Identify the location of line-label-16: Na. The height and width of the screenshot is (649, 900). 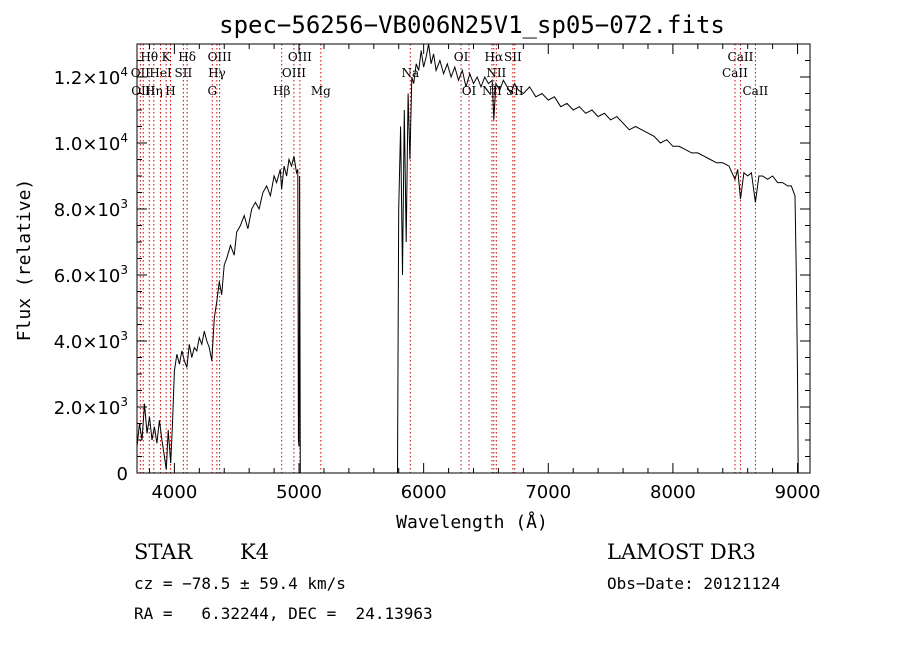
(410, 73).